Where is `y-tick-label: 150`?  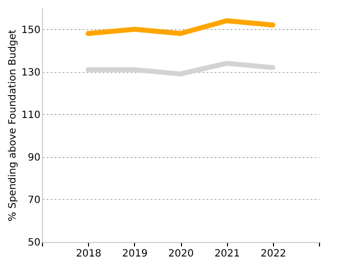 y-tick-label: 150 is located at coordinates (30, 30).